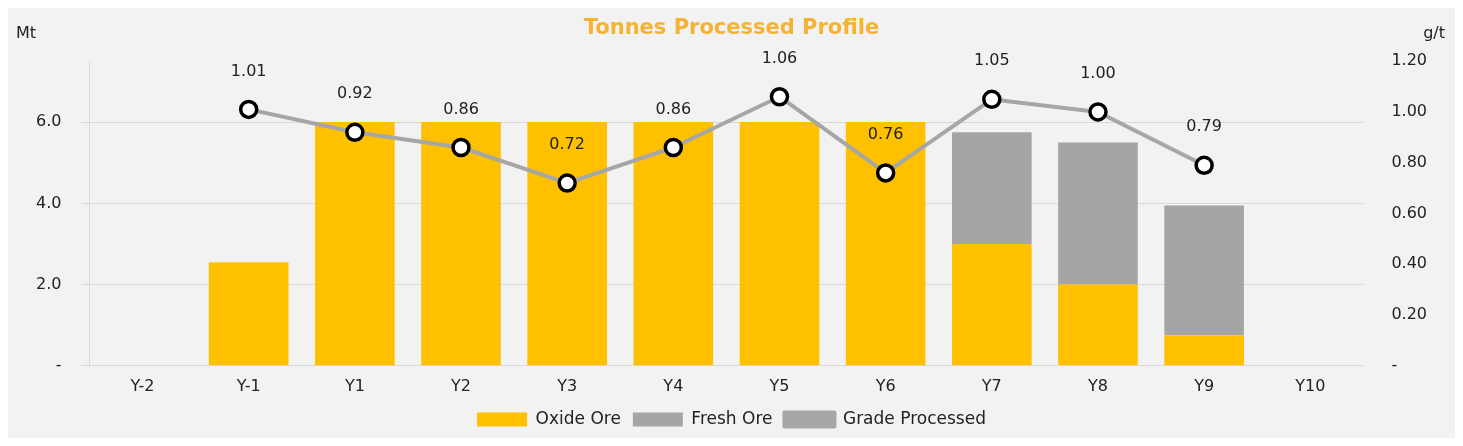 The image size is (1463, 446). Describe the element at coordinates (355, 93) in the screenshot. I see `data-label: 0.92` at that location.